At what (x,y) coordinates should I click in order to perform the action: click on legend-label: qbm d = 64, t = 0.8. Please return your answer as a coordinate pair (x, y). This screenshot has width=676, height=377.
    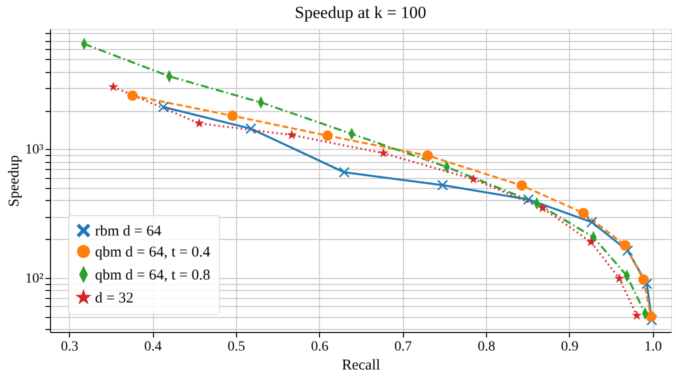
    Looking at the image, I should click on (152, 276).